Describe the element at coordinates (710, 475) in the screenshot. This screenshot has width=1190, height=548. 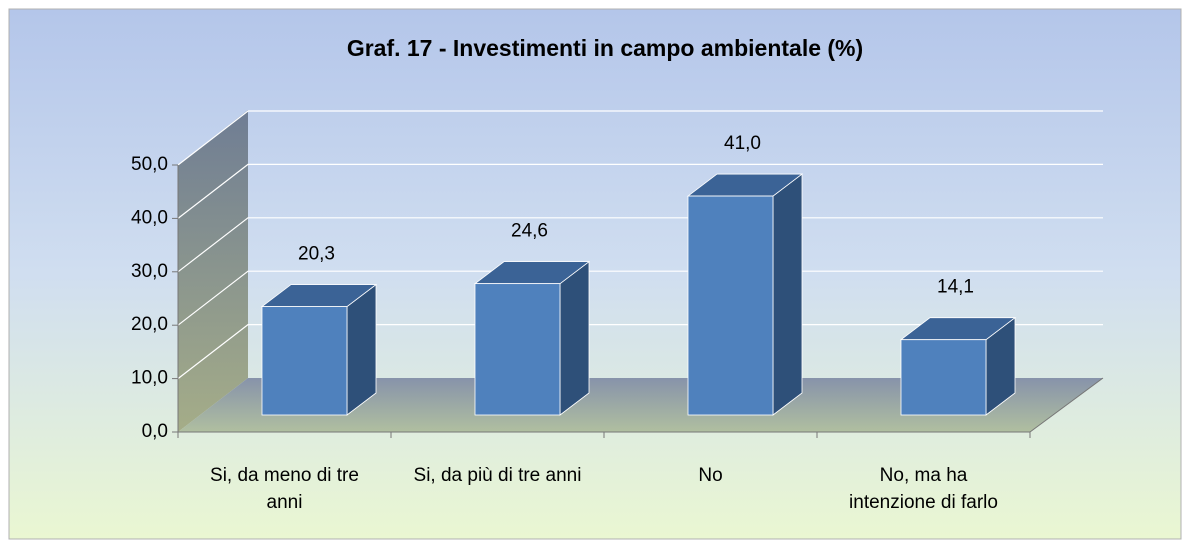
I see `x-tick-label: No` at that location.